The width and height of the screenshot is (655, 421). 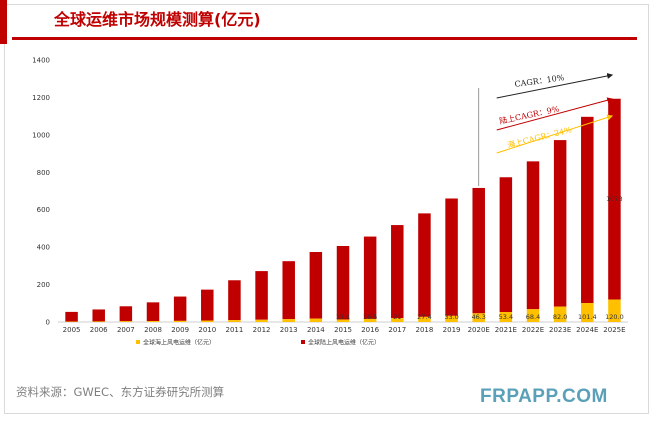 What do you see at coordinates (397, 330) in the screenshot?
I see `x-tick-label: 2017` at bounding box center [397, 330].